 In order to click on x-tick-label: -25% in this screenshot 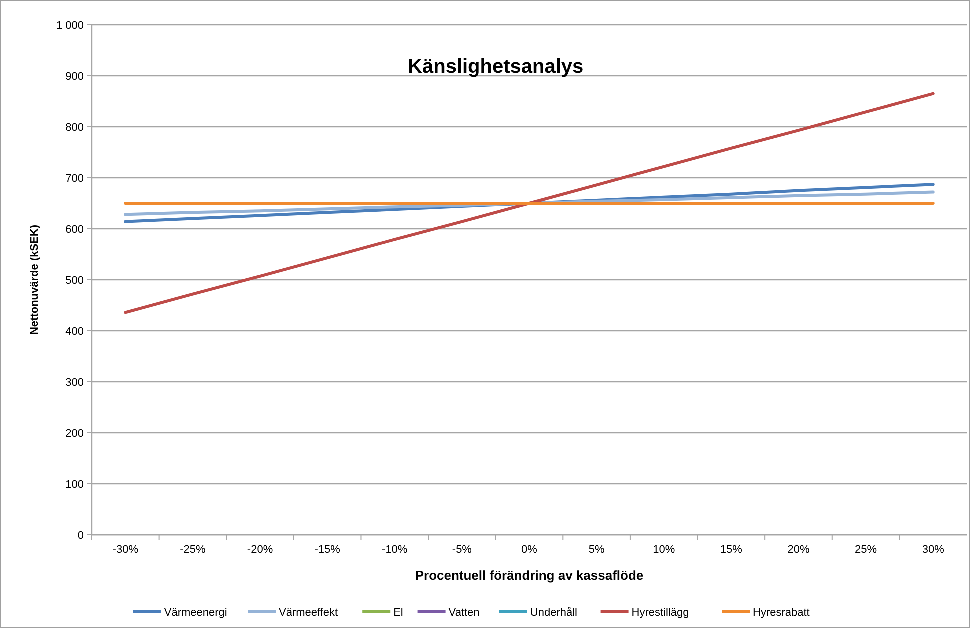, I will do `click(193, 550)`.